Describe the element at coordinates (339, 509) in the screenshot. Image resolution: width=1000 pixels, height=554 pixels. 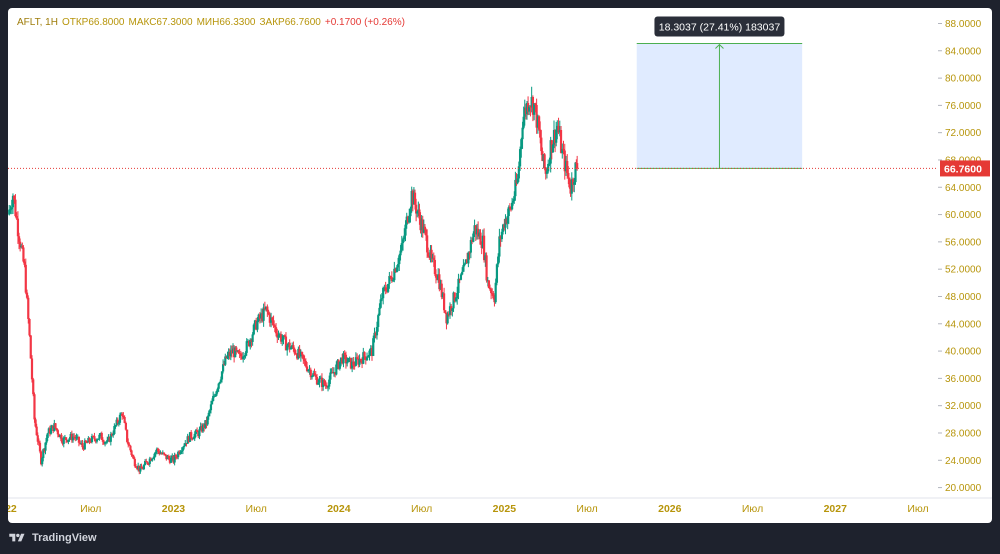
I see `x-tick-label-4: 2024` at that location.